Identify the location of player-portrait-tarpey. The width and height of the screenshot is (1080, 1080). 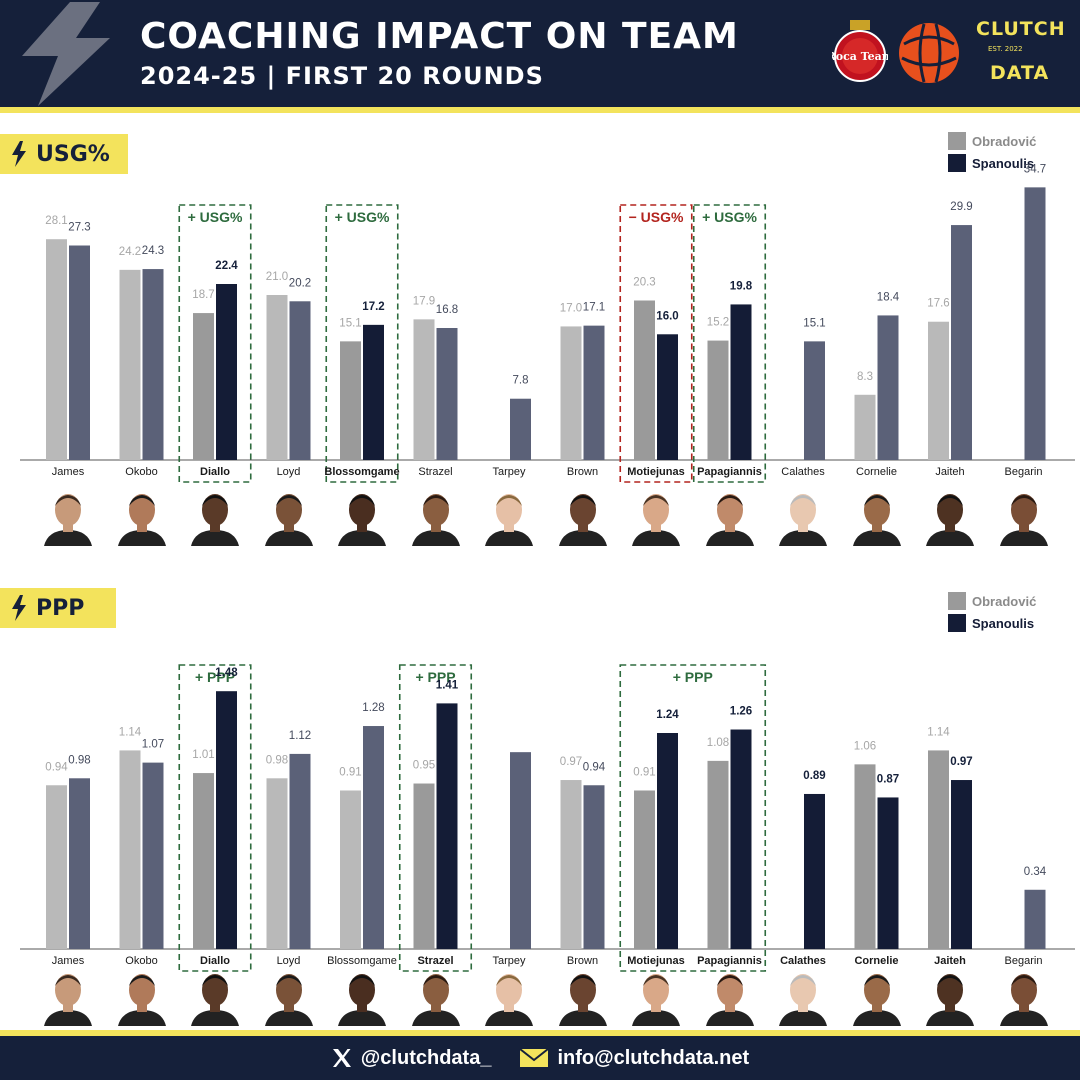
(509, 1000).